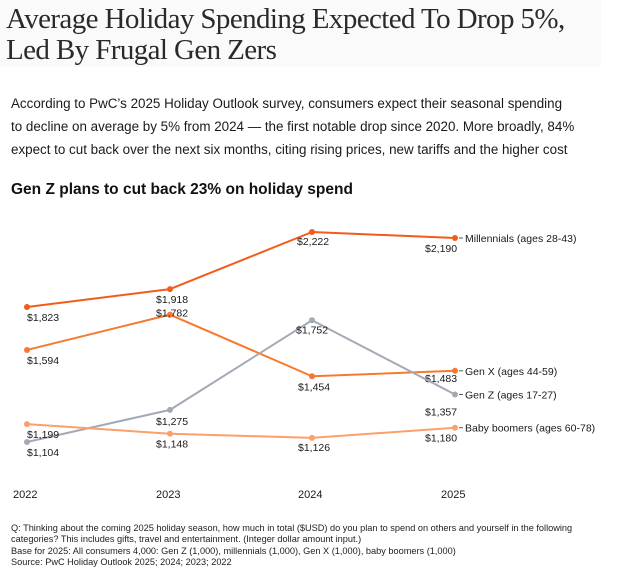 This screenshot has width=624, height=575. What do you see at coordinates (511, 395) in the screenshot?
I see `legend-label-gen-z: Gen Z (ages 17-27)` at bounding box center [511, 395].